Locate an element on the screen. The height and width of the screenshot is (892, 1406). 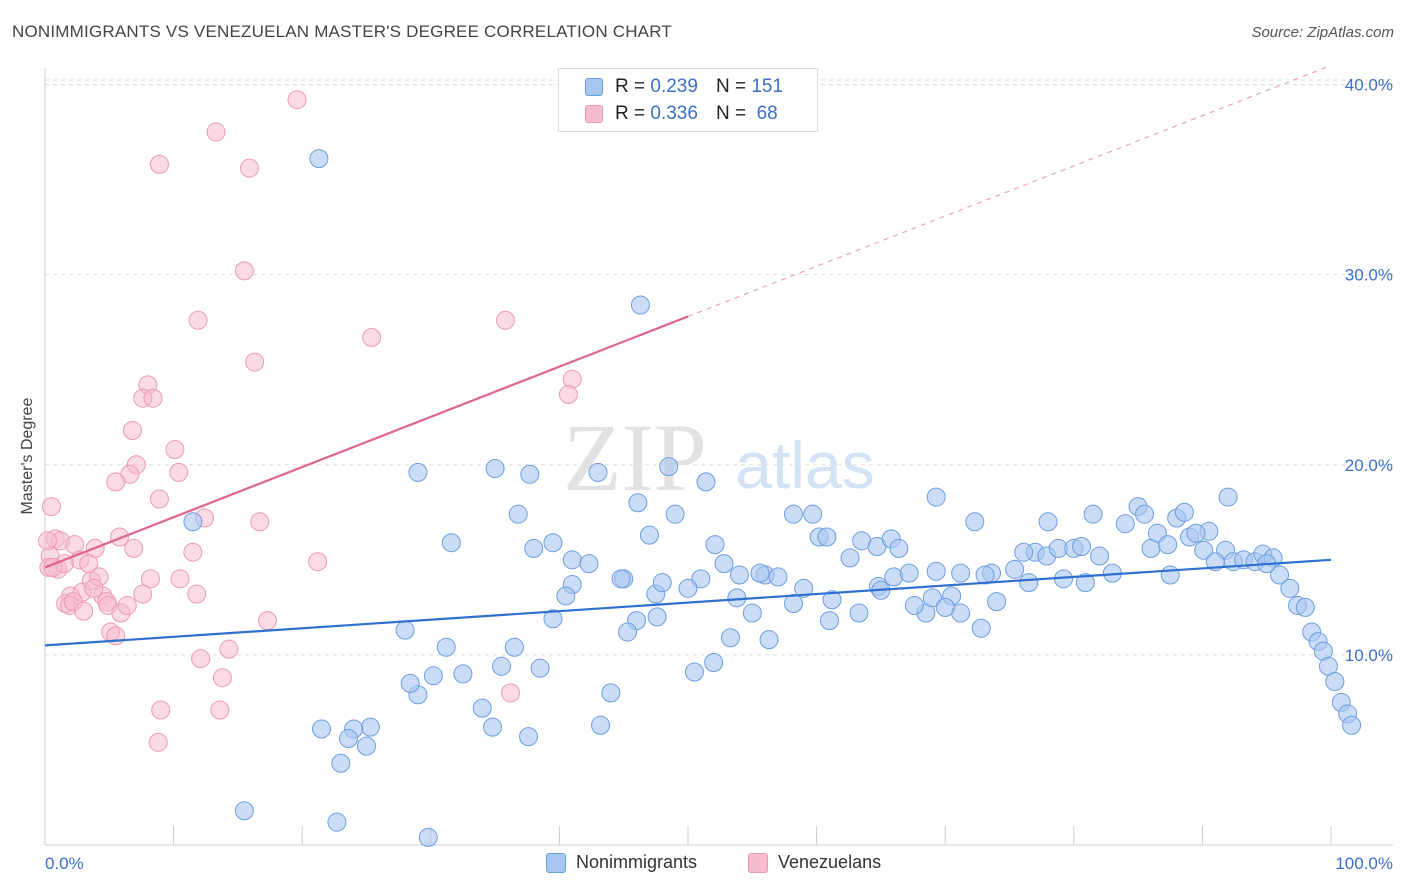
bottom-legend-label: Nonimmigrants is located at coordinates (637, 862).